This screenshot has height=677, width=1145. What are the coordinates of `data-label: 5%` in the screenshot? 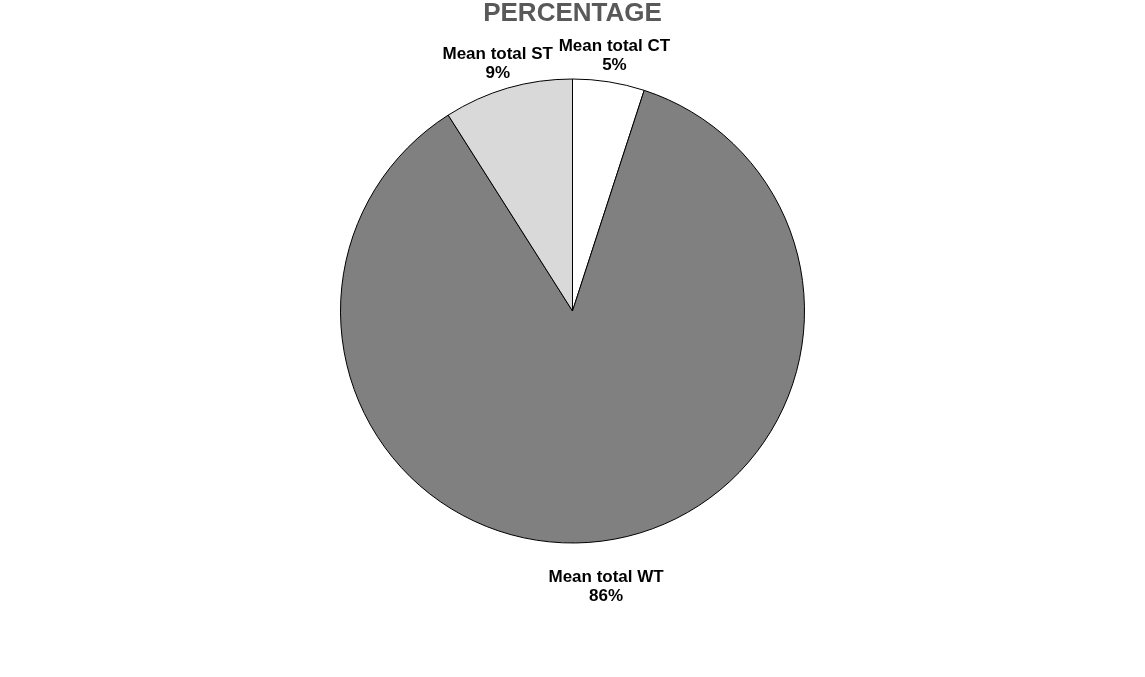 It's located at (614, 65).